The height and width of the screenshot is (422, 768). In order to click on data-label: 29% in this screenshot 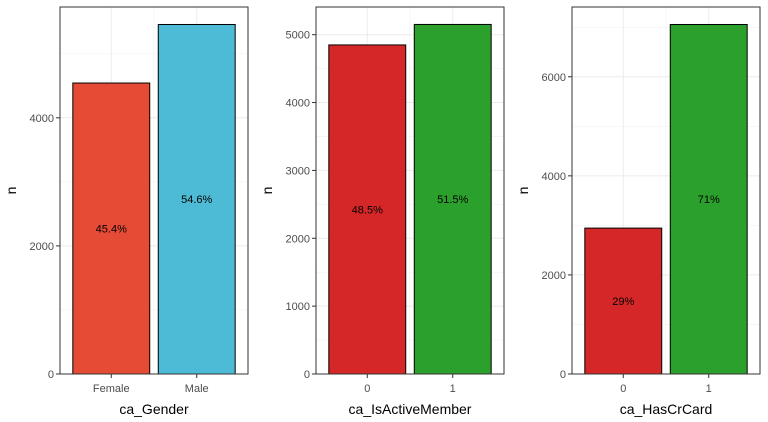, I will do `click(623, 302)`.